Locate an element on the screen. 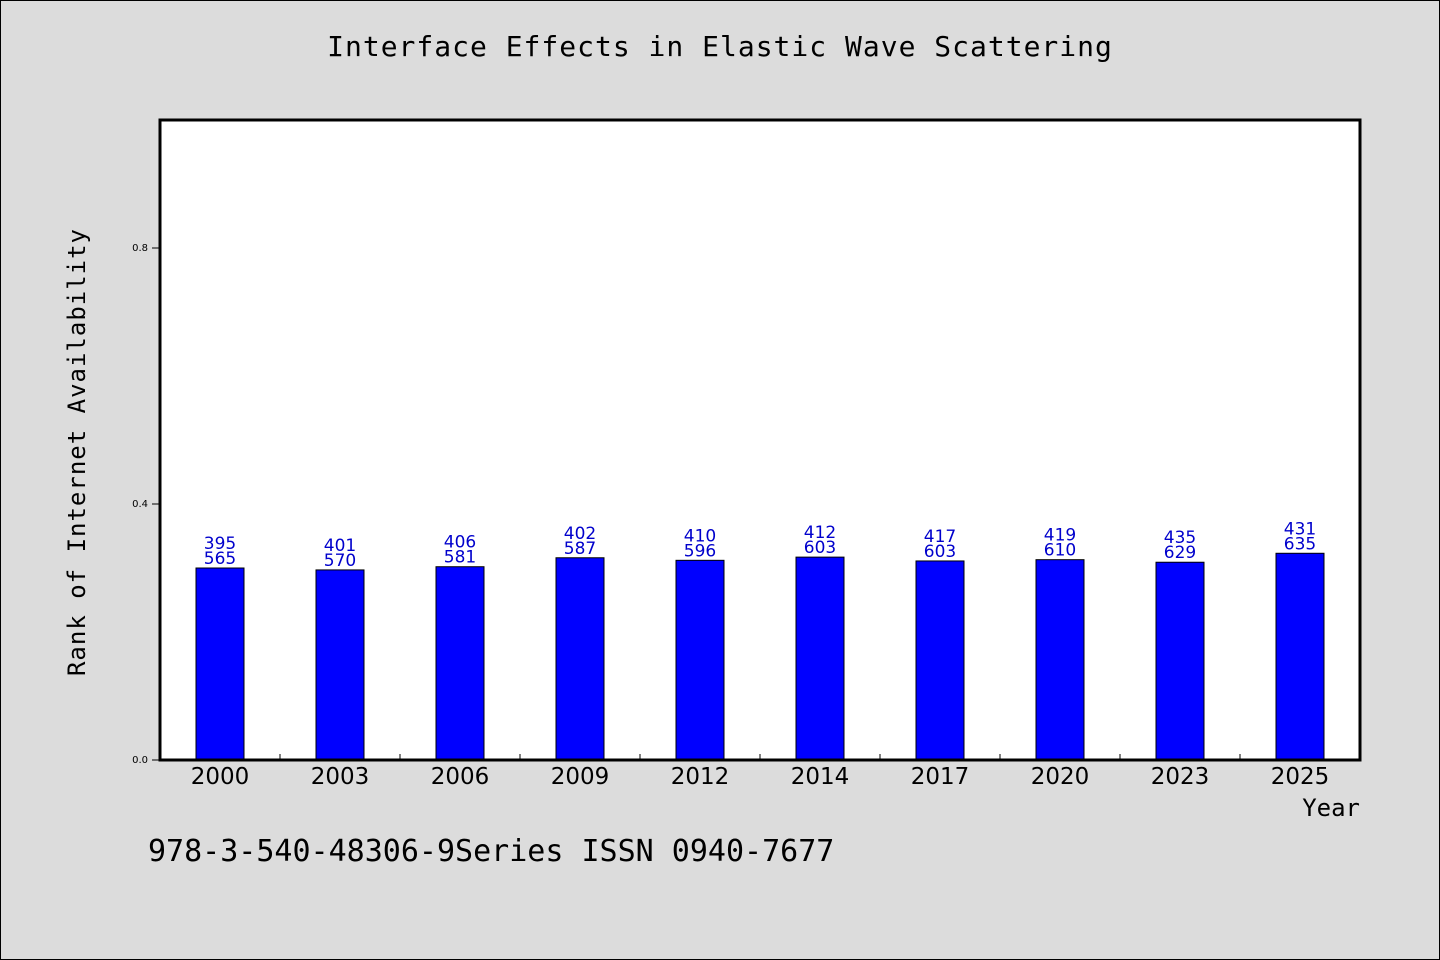  x-tick-label: 2003 is located at coordinates (340, 777).